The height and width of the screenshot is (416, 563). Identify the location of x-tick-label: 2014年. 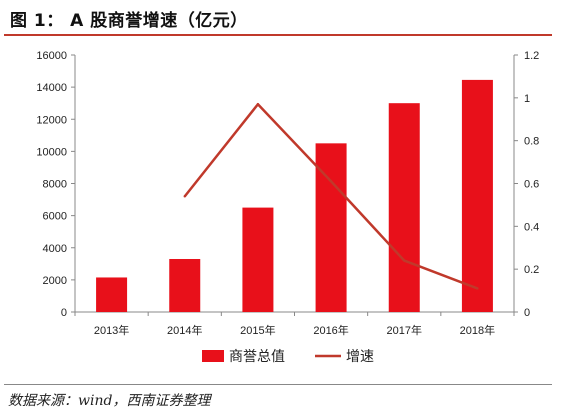
(184, 330).